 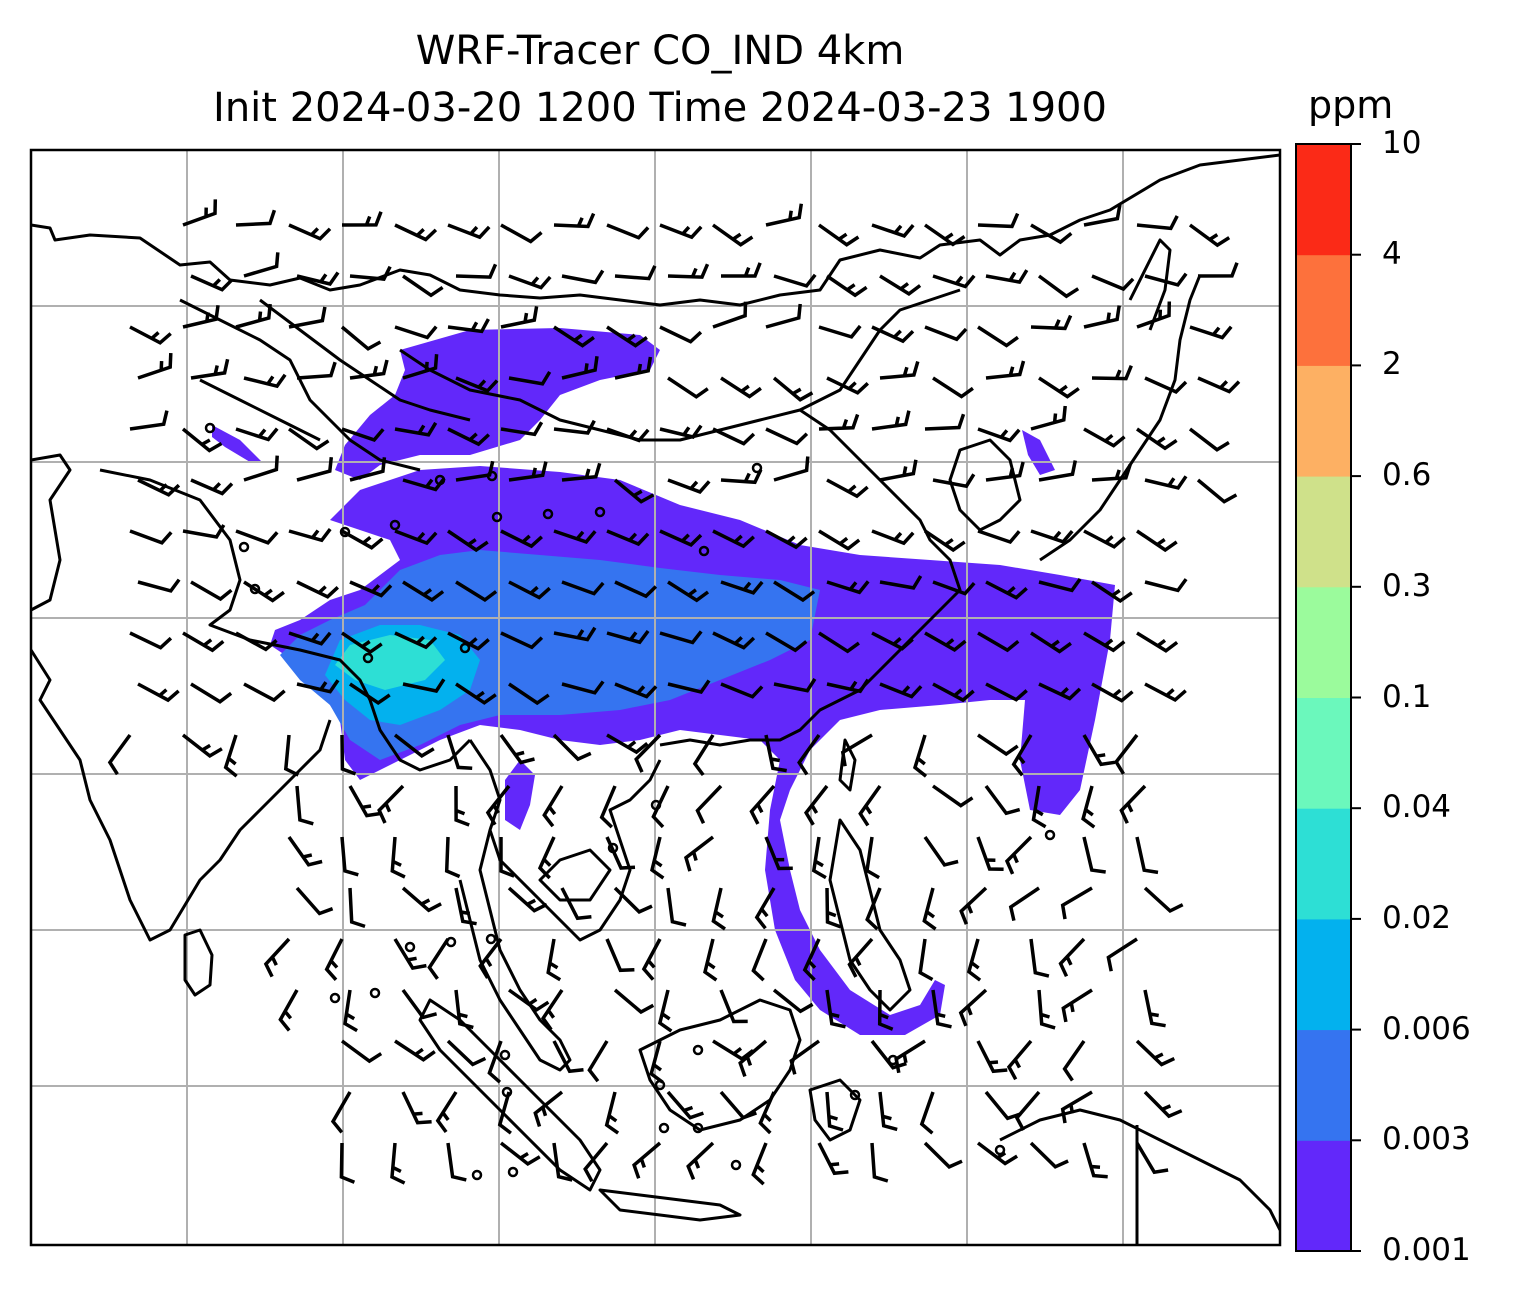 What do you see at coordinates (1407, 696) in the screenshot?
I see `colorbar-tick-label: 0.1` at bounding box center [1407, 696].